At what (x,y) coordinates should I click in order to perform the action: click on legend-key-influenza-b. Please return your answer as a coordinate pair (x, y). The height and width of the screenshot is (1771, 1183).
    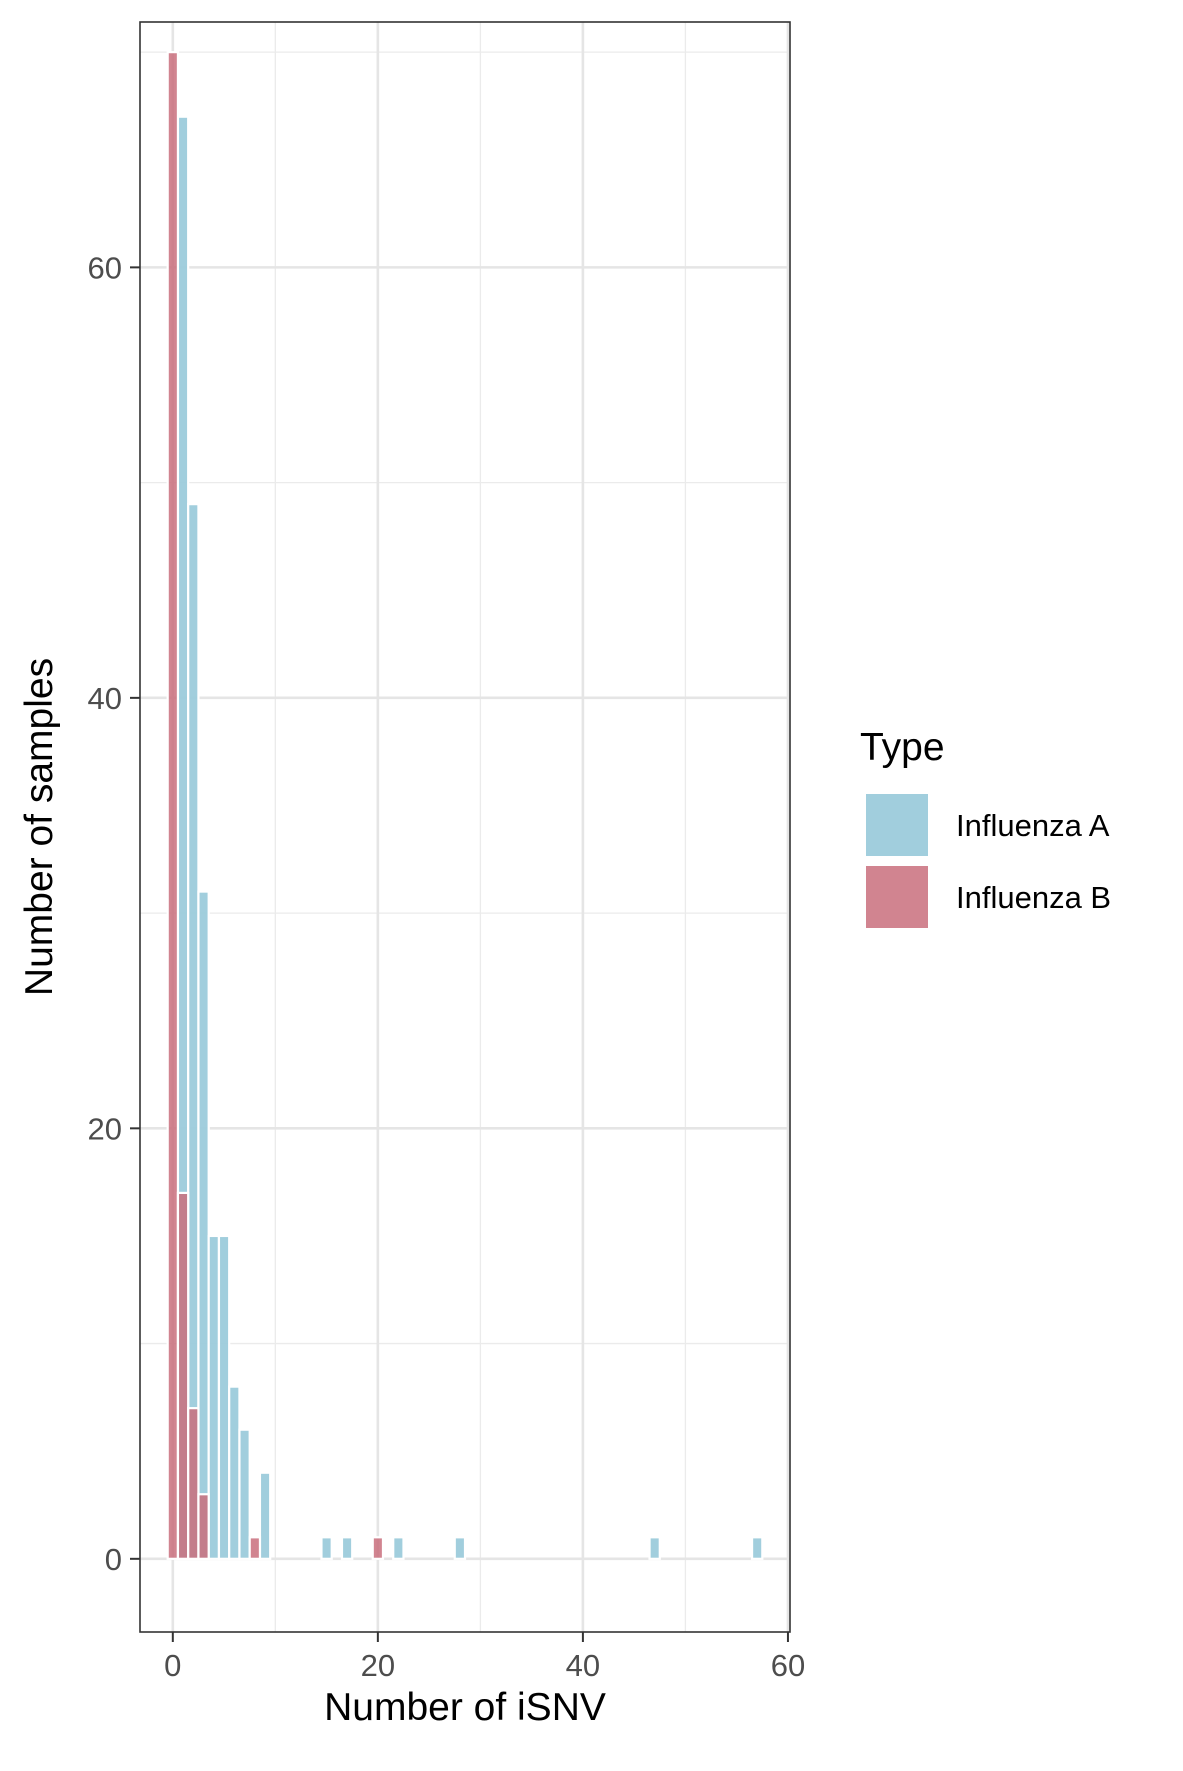
    Looking at the image, I should click on (897, 897).